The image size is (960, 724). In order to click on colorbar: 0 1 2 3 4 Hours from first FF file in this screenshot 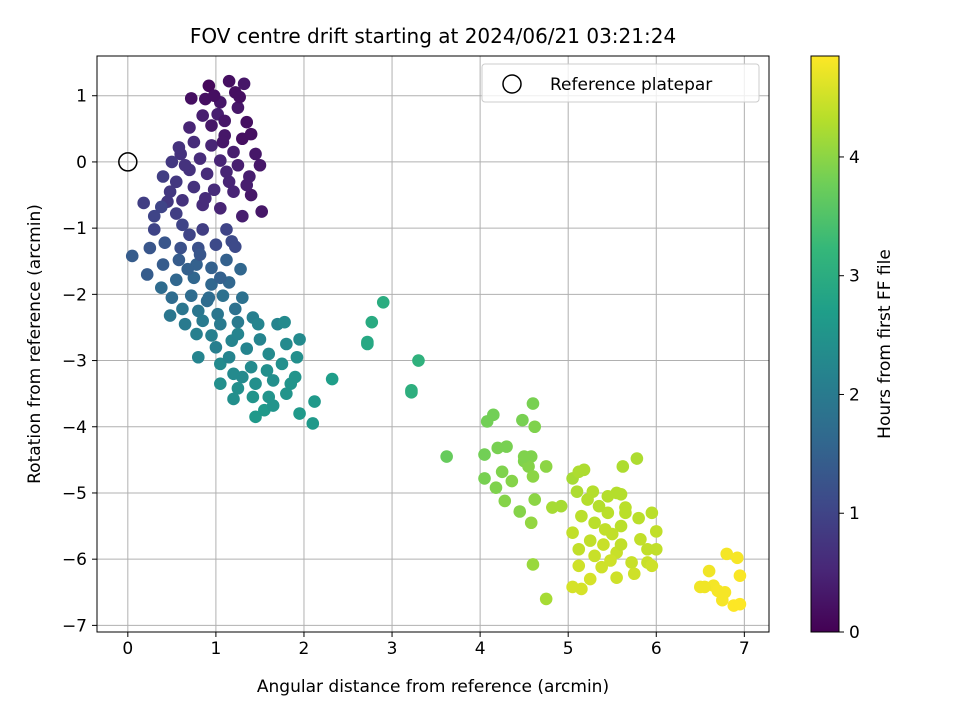, I will do `click(852, 349)`.